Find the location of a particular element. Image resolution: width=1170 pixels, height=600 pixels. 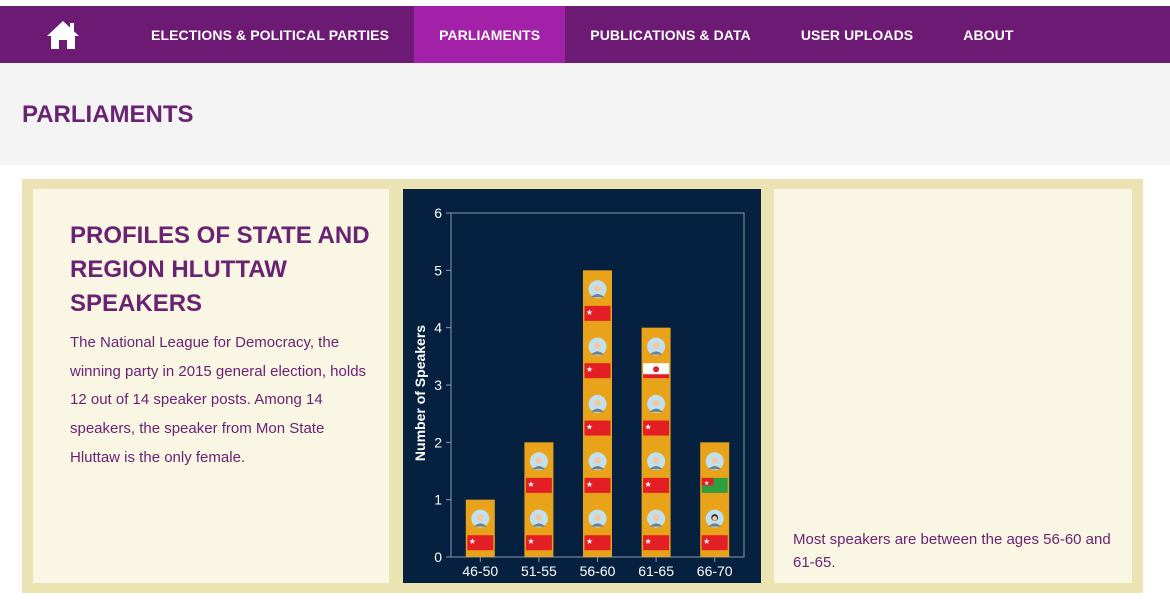

speaker-icon is located at coordinates (656, 358).